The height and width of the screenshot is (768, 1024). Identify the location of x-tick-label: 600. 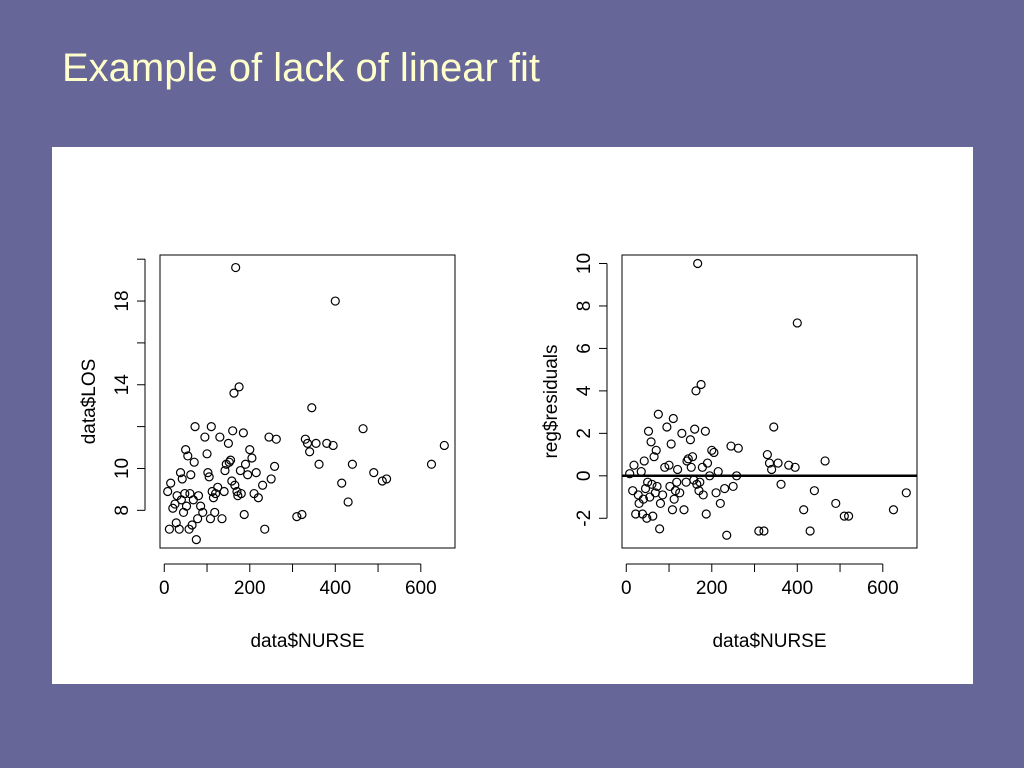
(883, 588).